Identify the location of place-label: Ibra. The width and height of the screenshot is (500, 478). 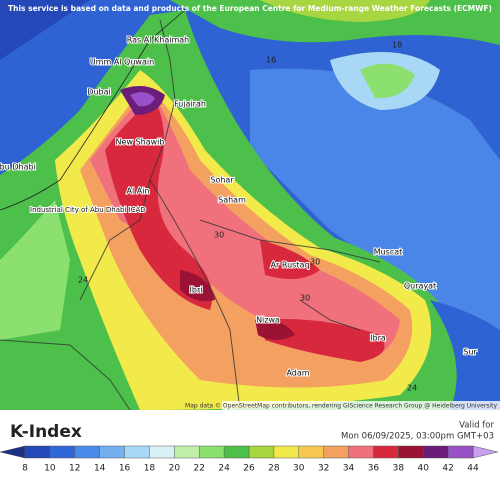
(378, 338).